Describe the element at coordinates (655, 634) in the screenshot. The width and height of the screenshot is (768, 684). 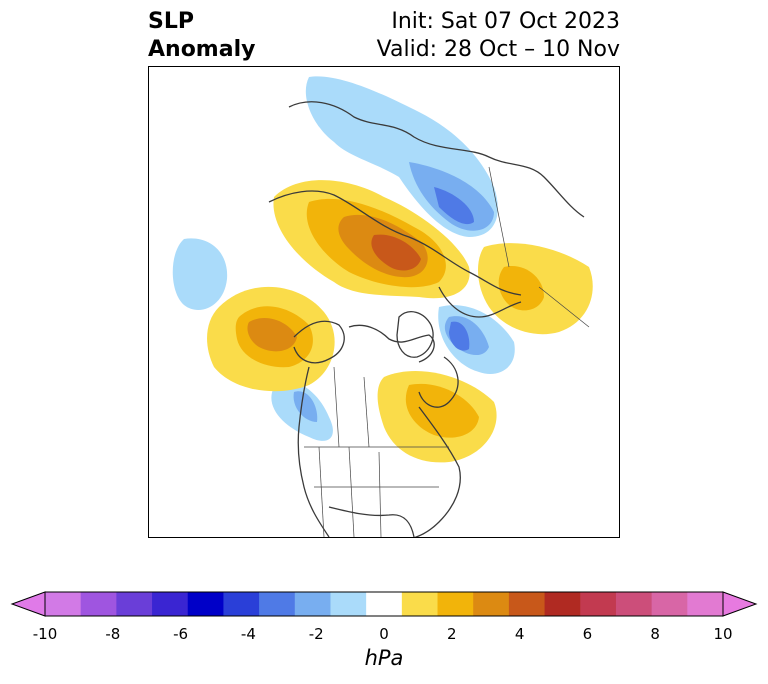
I see `colorbar-tick-label: 8` at that location.